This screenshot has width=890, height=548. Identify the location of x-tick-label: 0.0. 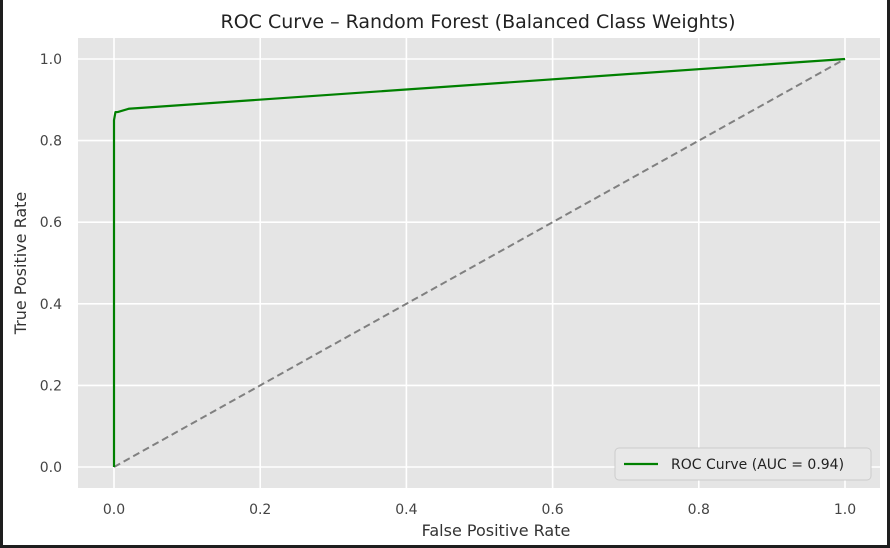
(114, 510).